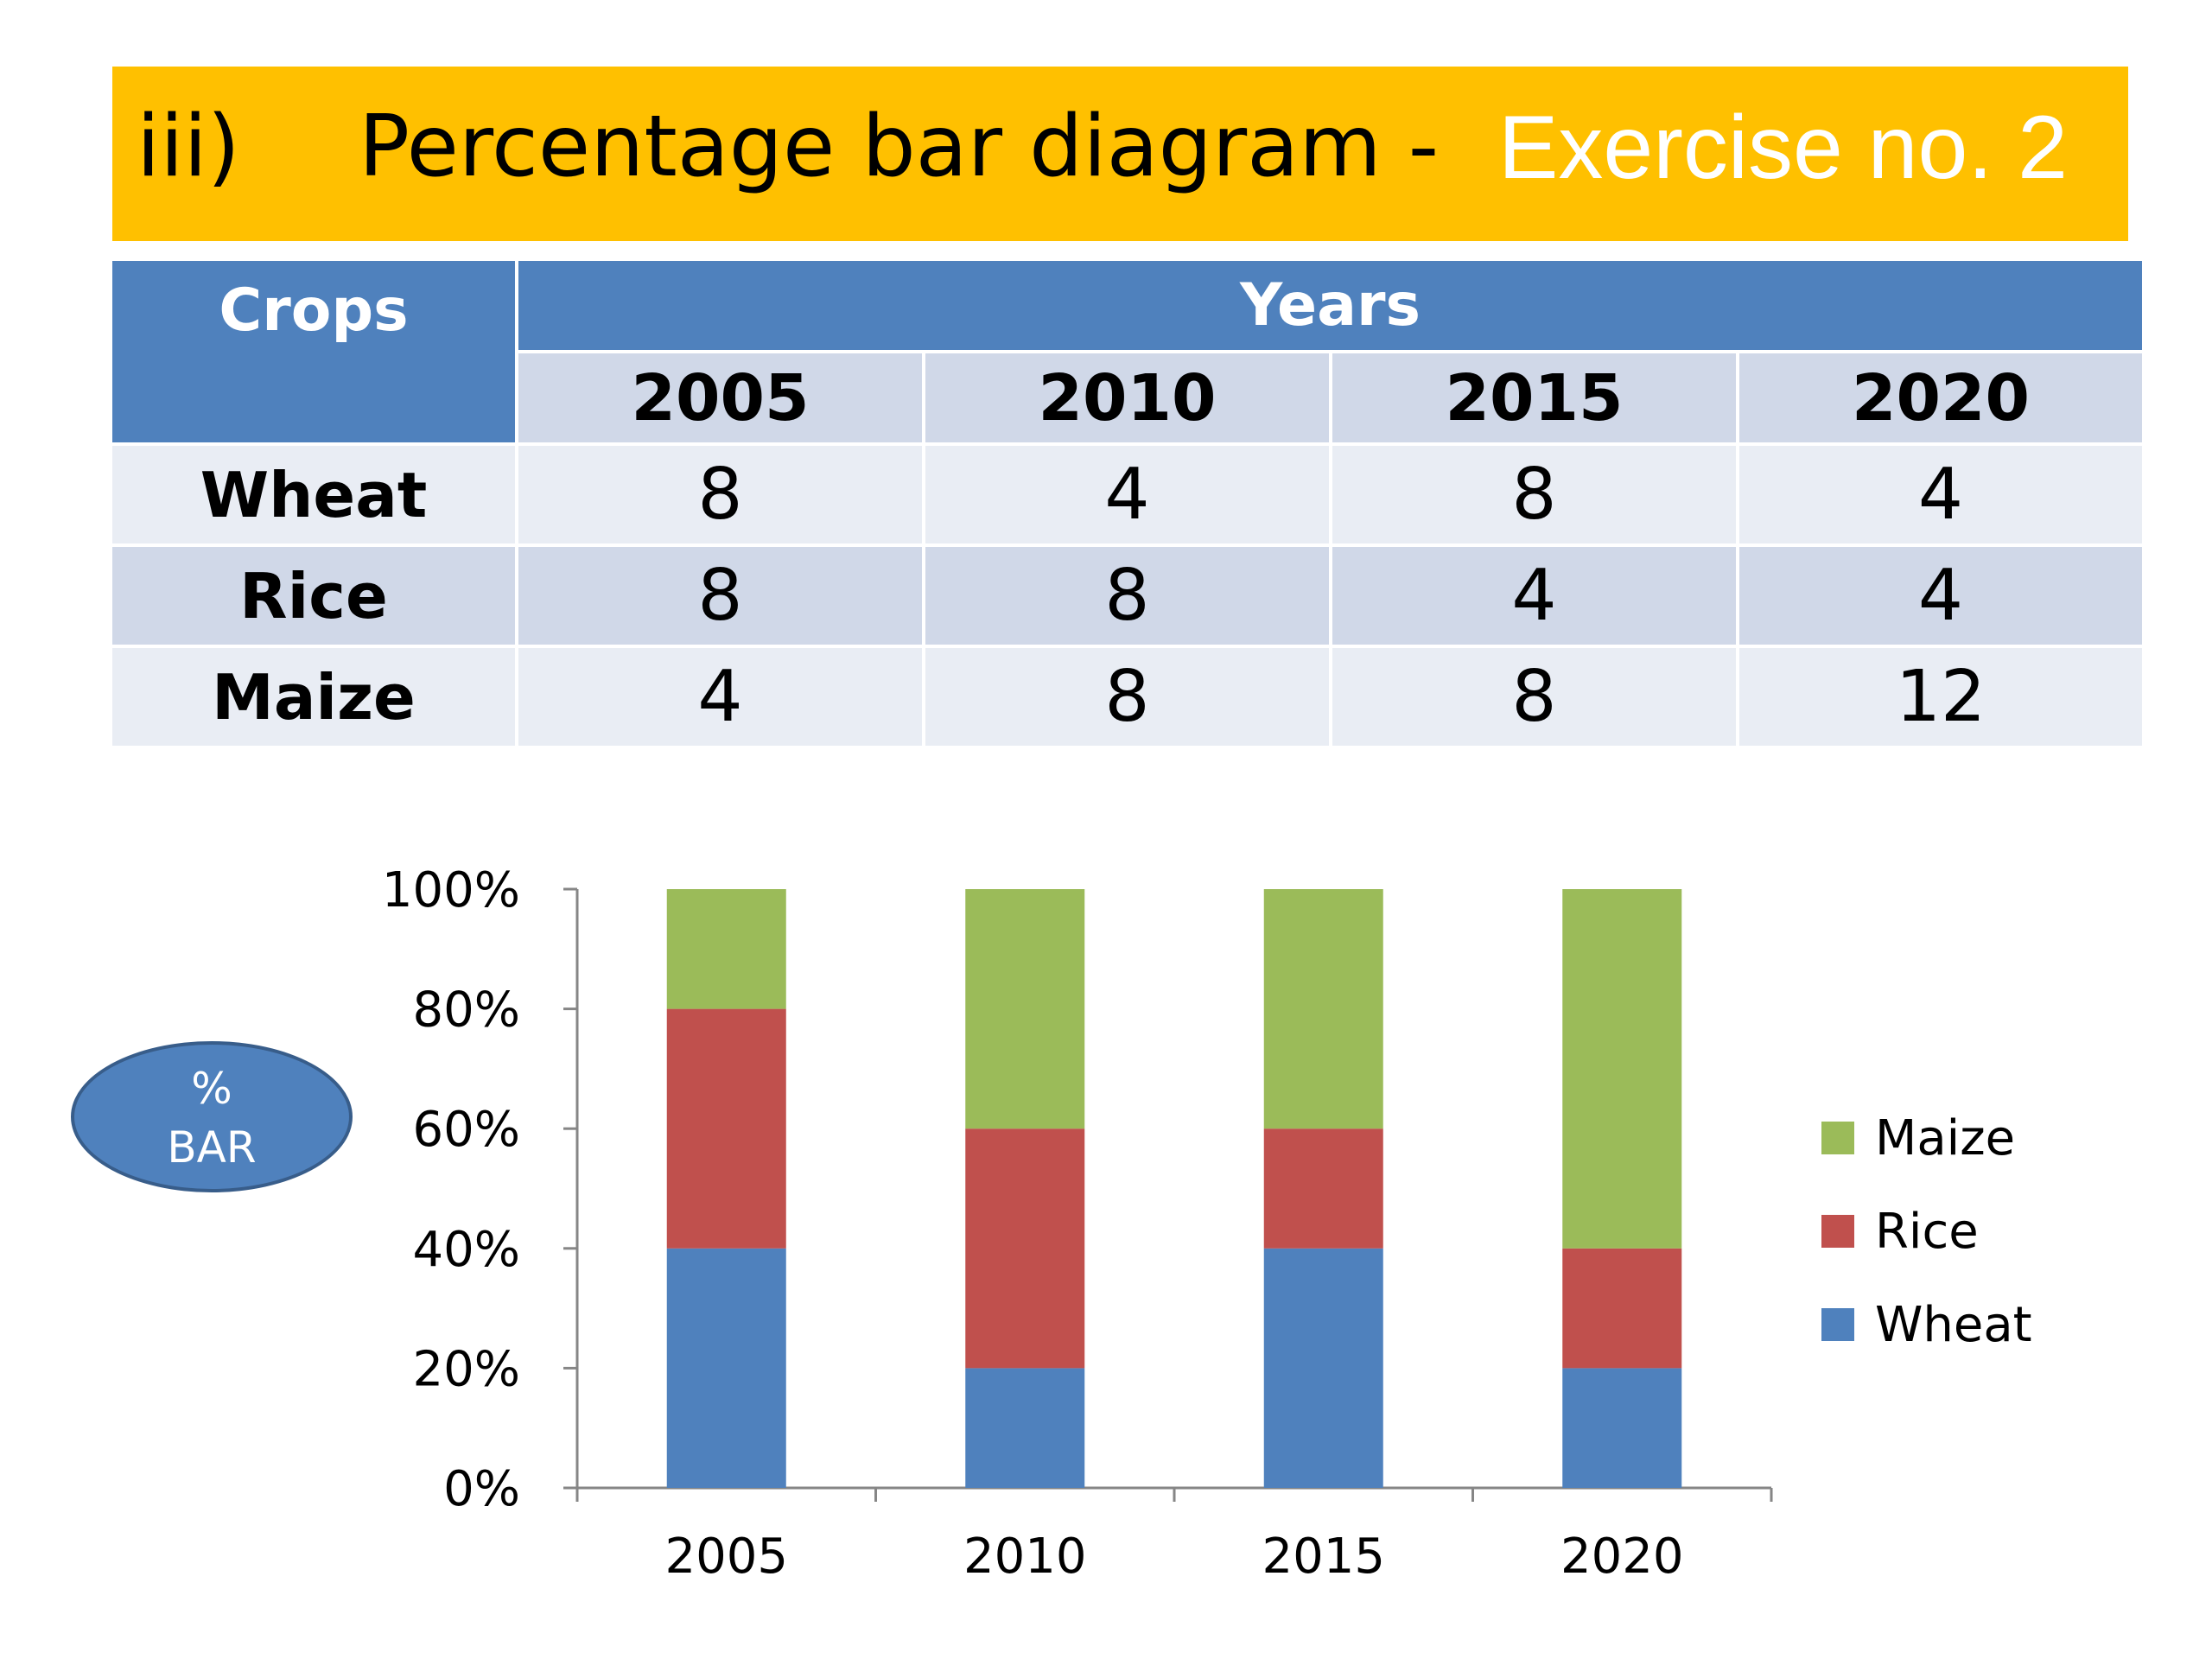  I want to click on bar-rice-2005, so click(726, 1128).